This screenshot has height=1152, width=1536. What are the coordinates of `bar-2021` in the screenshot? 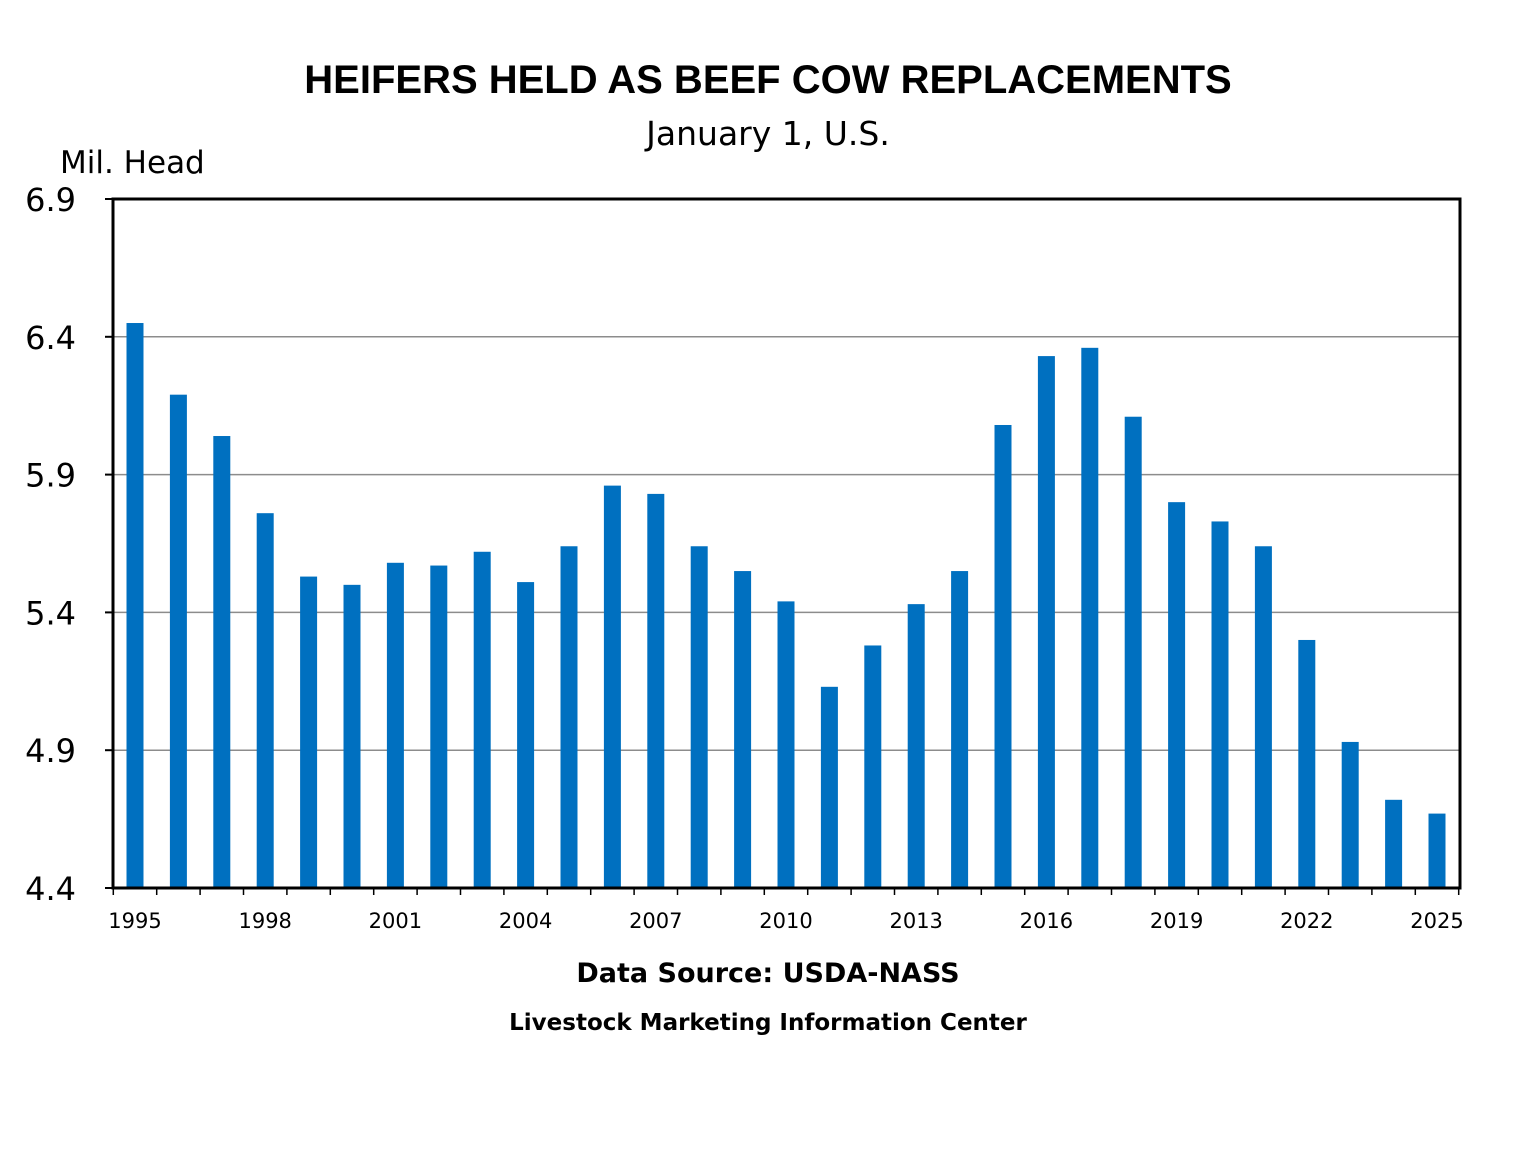 It's located at (1263, 717).